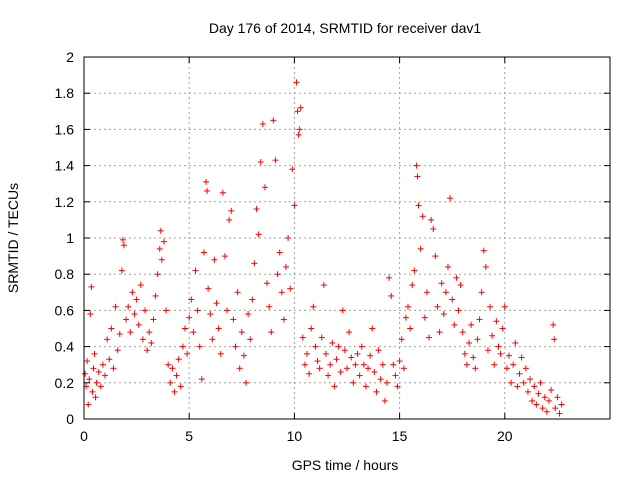 This screenshot has width=640, height=480. What do you see at coordinates (295, 436) in the screenshot?
I see `x-tick-label: 10` at bounding box center [295, 436].